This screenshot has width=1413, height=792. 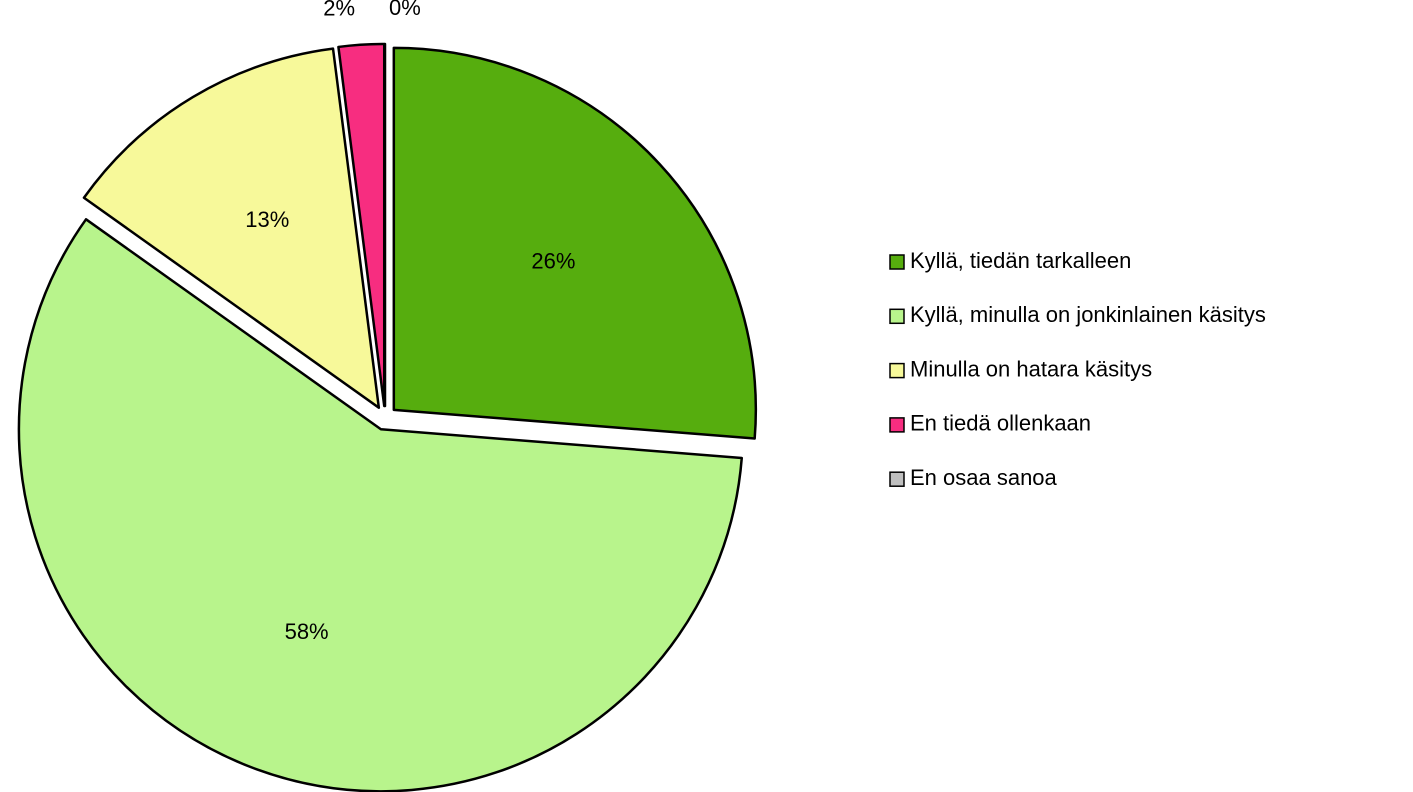 I want to click on legend-label: En osaa sanoa, so click(x=984, y=477).